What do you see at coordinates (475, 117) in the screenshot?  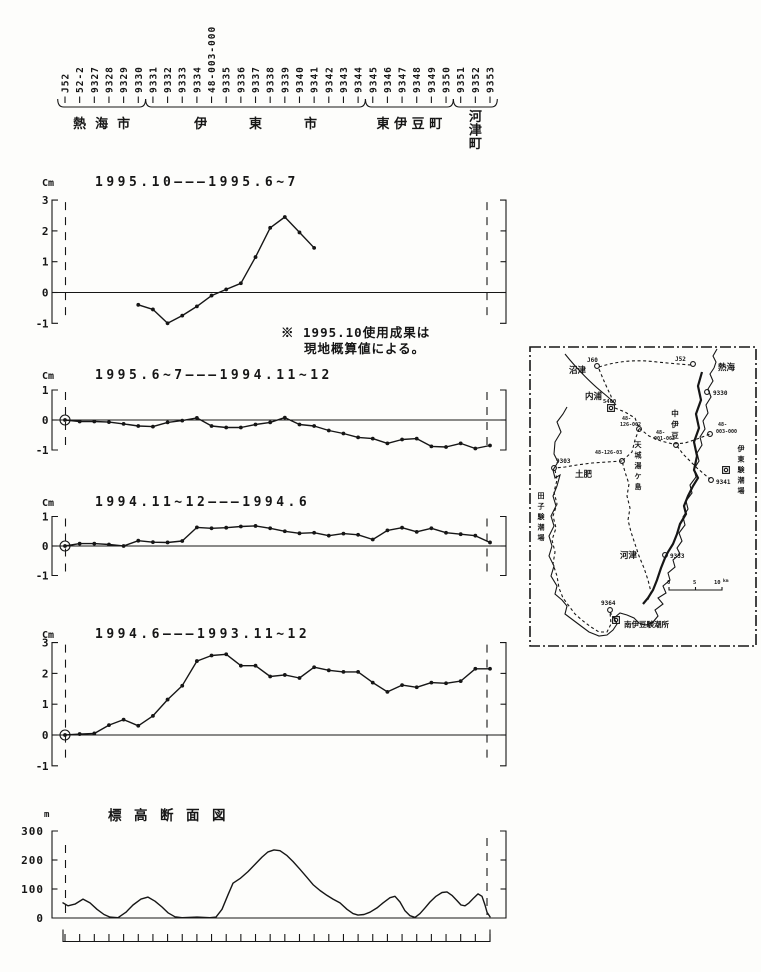 I see `municipality-name-char: 河` at bounding box center [475, 117].